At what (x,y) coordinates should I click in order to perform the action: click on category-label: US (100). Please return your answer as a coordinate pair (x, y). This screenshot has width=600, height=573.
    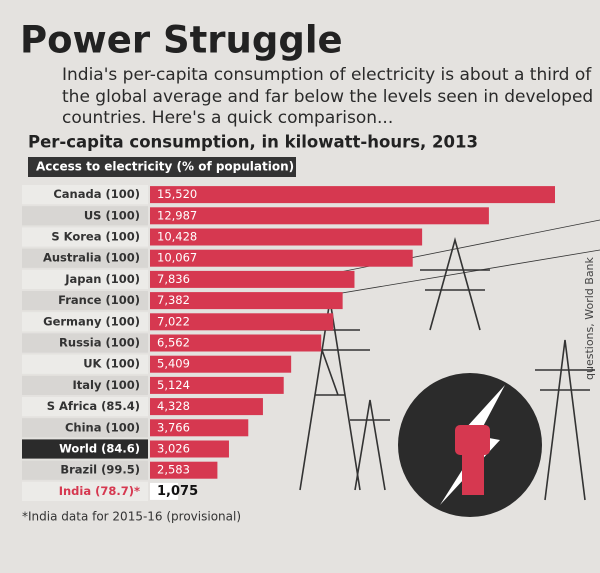
    Looking at the image, I should click on (112, 215).